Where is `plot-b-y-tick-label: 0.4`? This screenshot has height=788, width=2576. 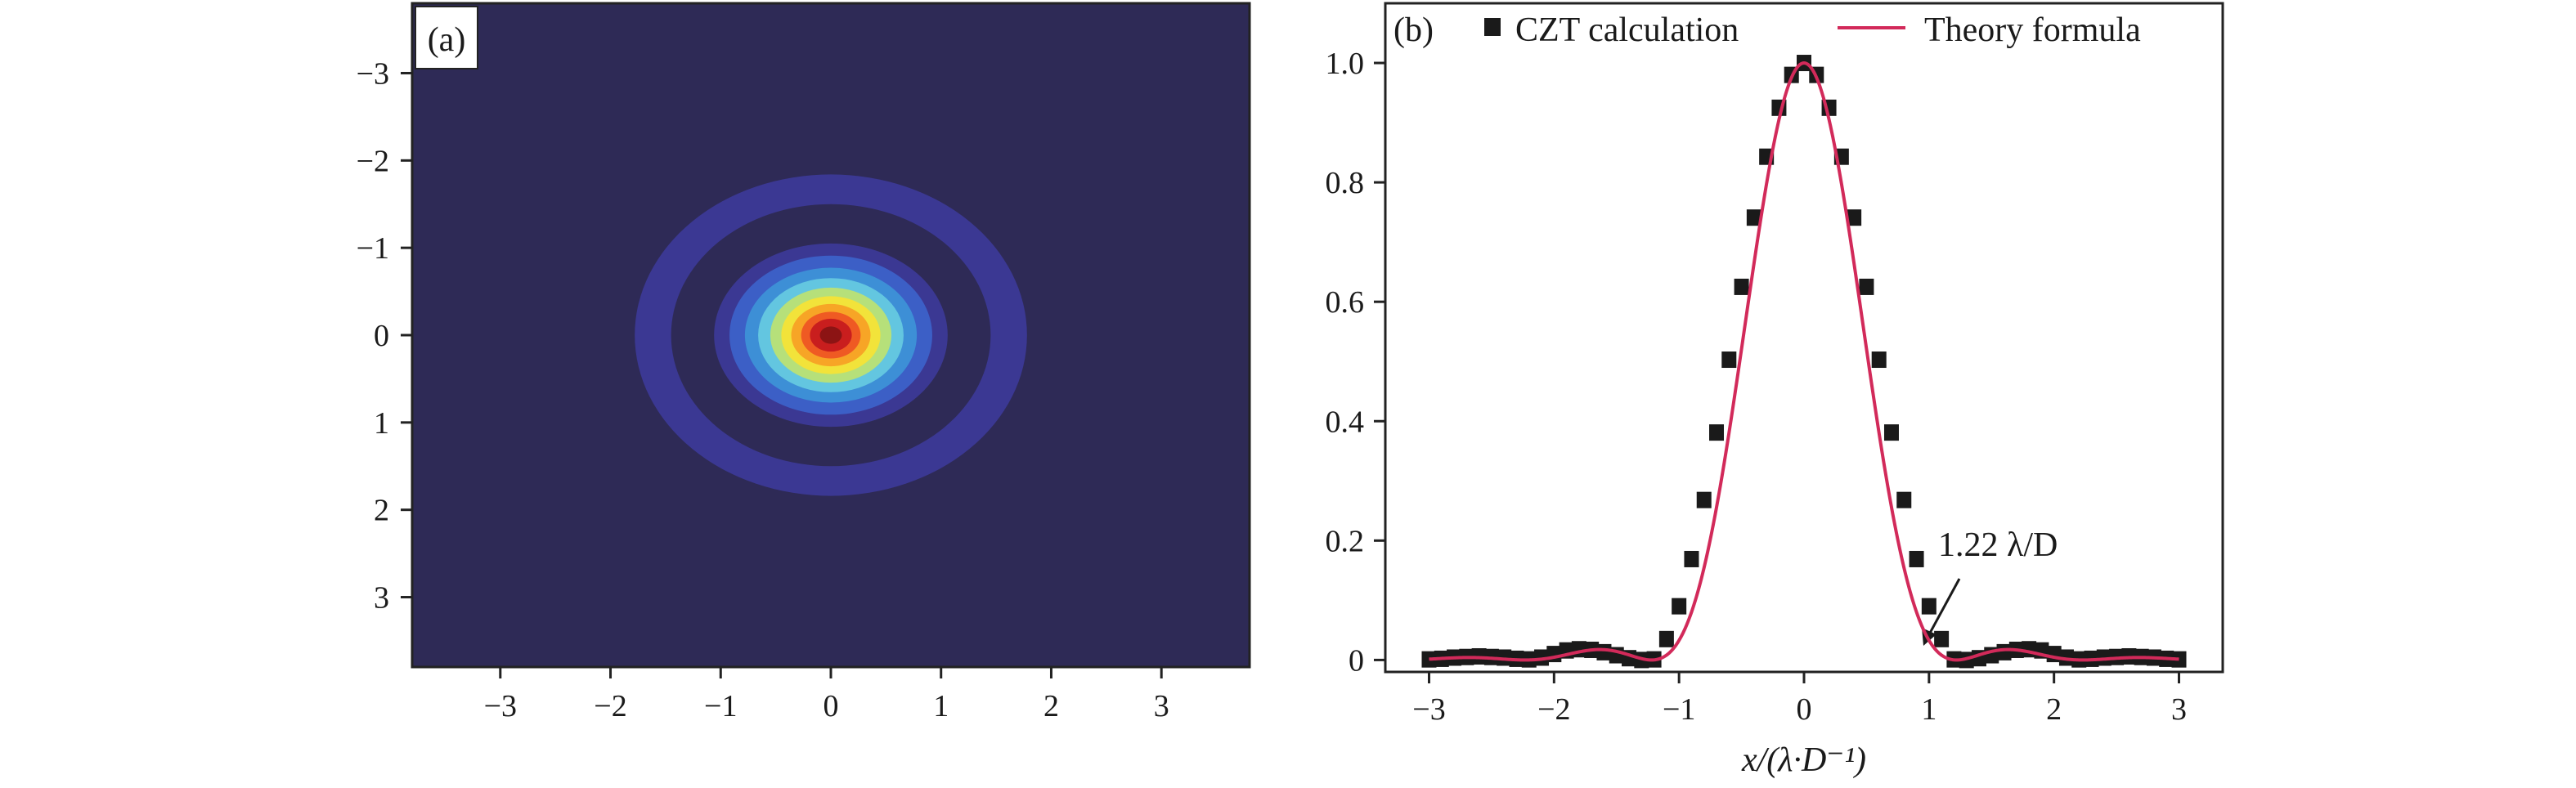 plot-b-y-tick-label: 0.4 is located at coordinates (1345, 422).